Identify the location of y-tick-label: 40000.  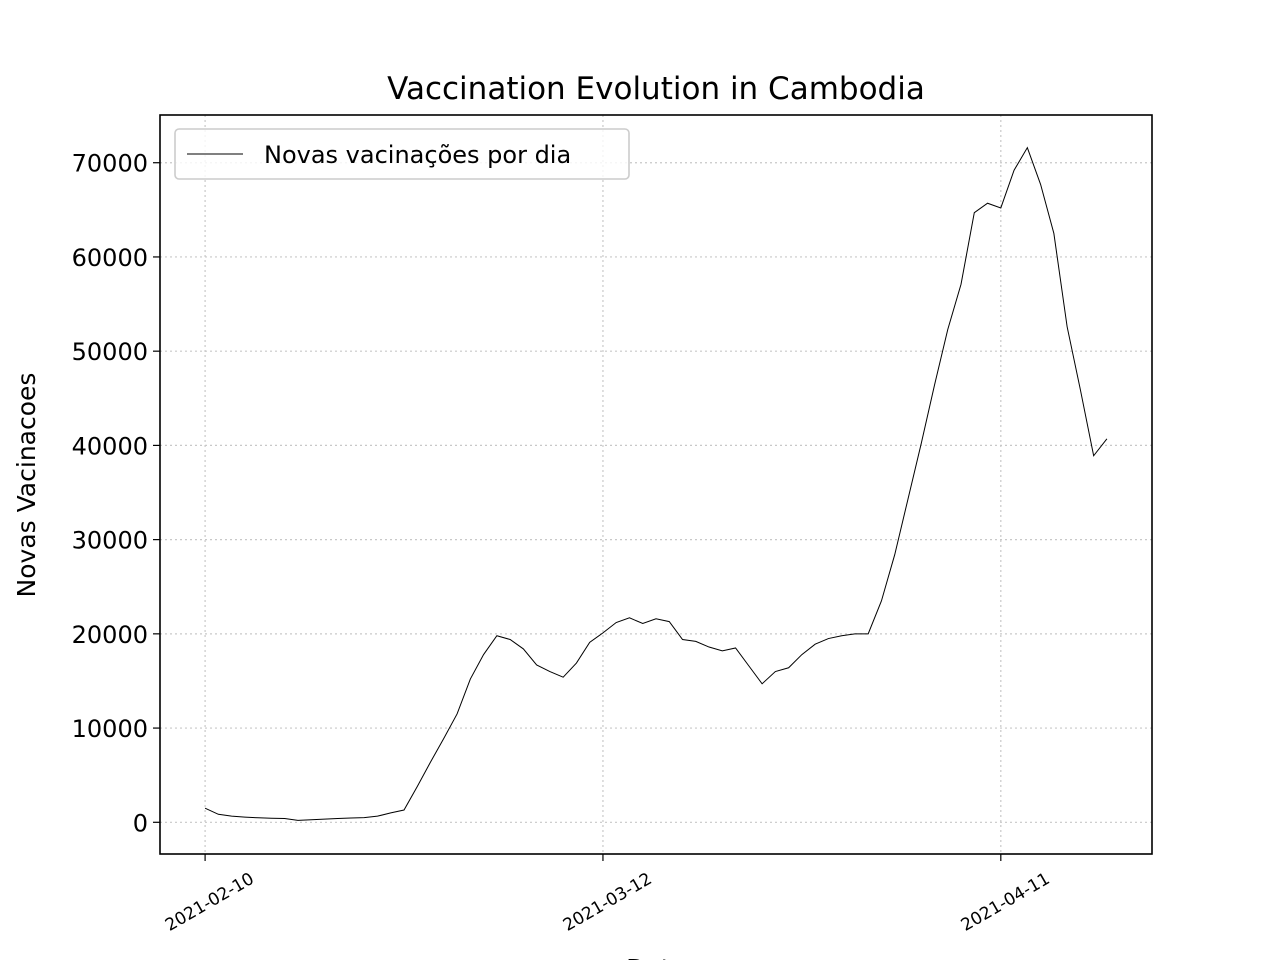
(110, 446).